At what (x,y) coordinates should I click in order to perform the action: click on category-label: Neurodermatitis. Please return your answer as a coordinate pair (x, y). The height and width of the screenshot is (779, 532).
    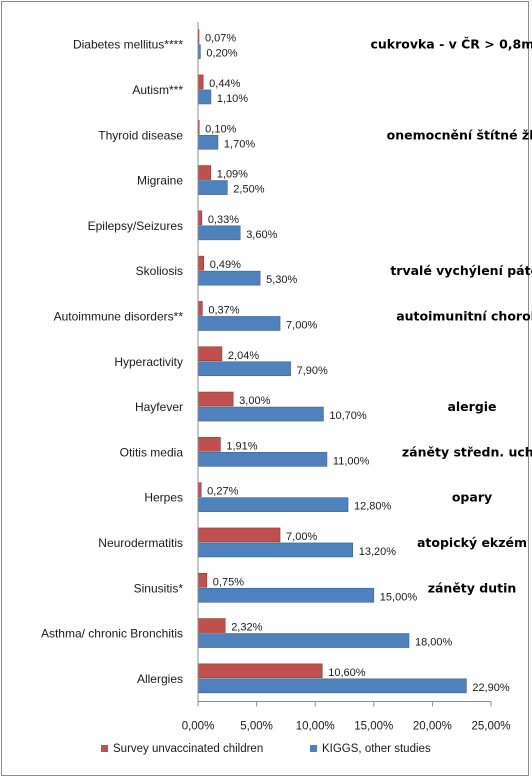
    Looking at the image, I should click on (140, 543).